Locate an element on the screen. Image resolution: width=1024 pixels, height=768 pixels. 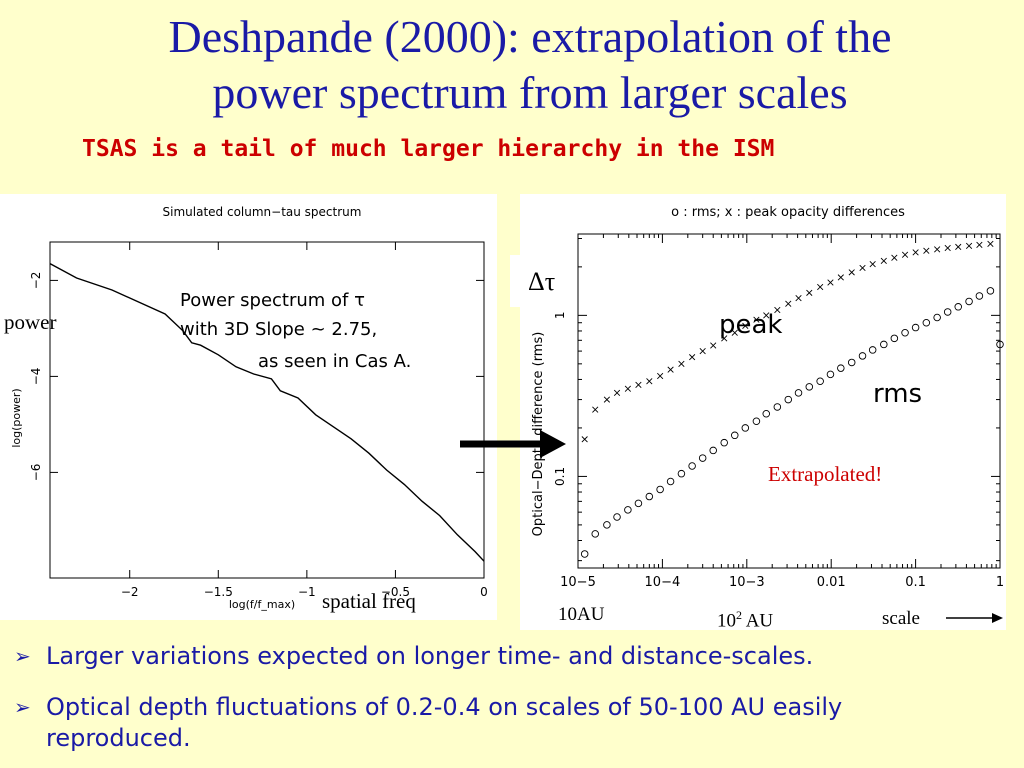
slide-title-line-1: Deshpande (2000): extrapolation of the is located at coordinates (530, 36).